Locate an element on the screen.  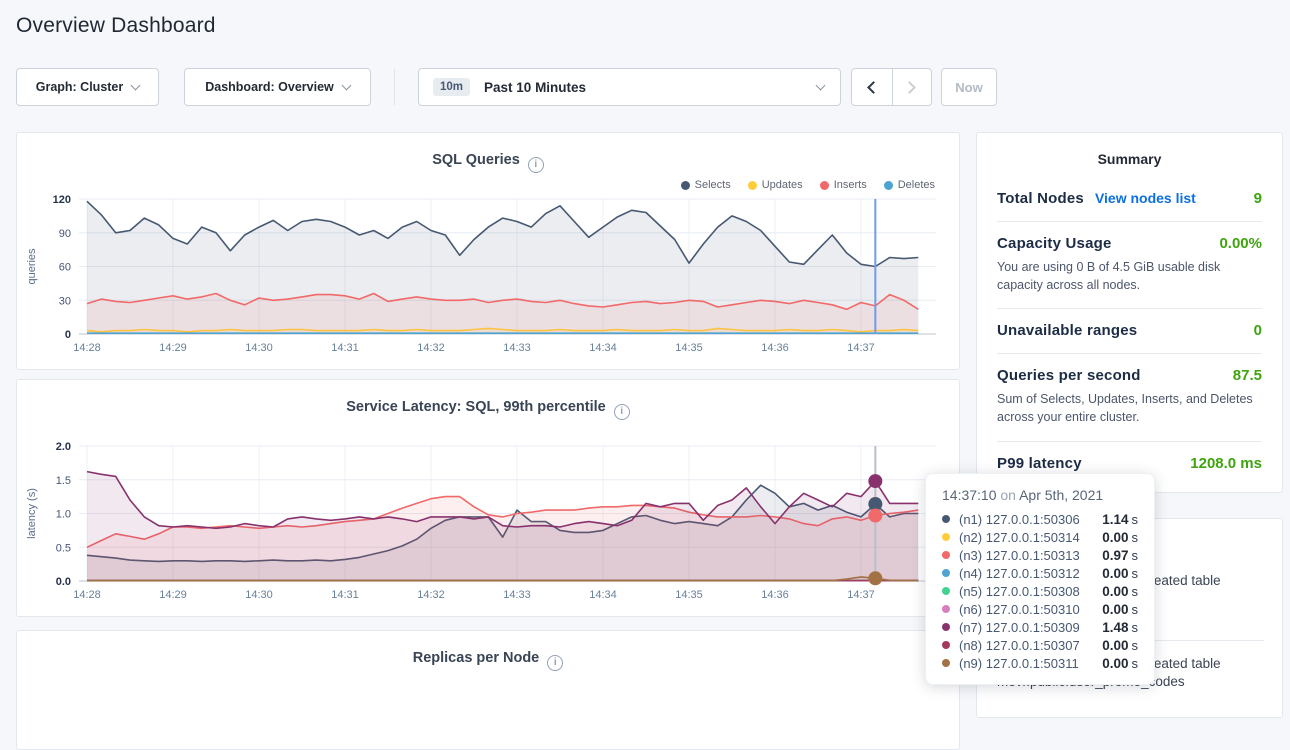
summary-heading: Summary is located at coordinates (1129, 162).